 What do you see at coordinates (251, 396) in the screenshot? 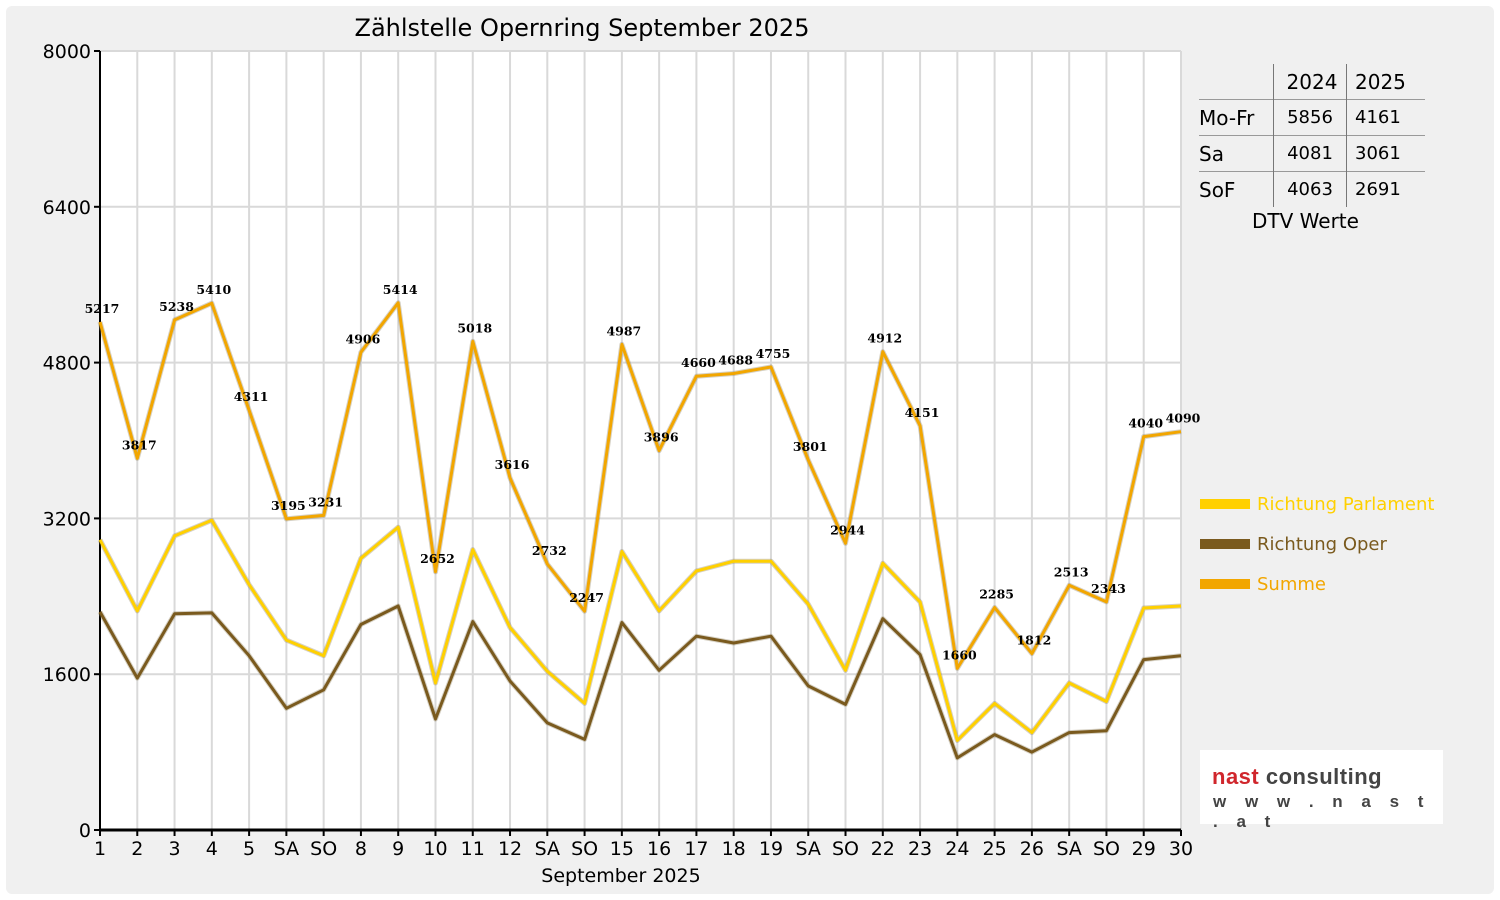
I see `data-label: 4311` at bounding box center [251, 396].